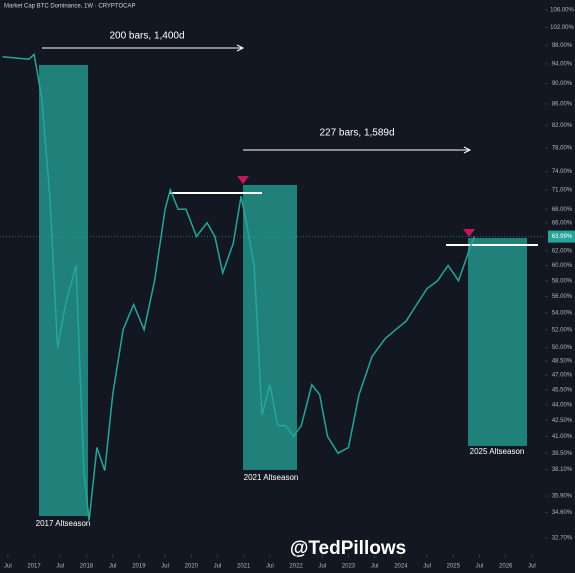  I want to click on x-tick-label: 2021, so click(244, 567).